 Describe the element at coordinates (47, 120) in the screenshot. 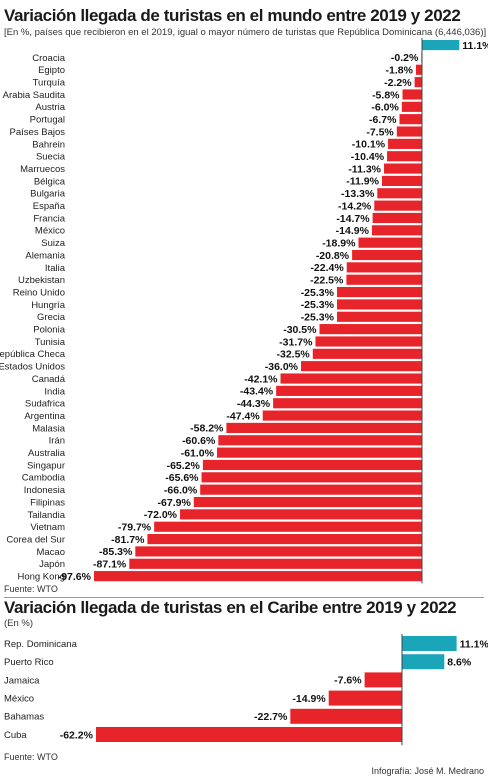

I see `world-category-label: Portugal` at that location.